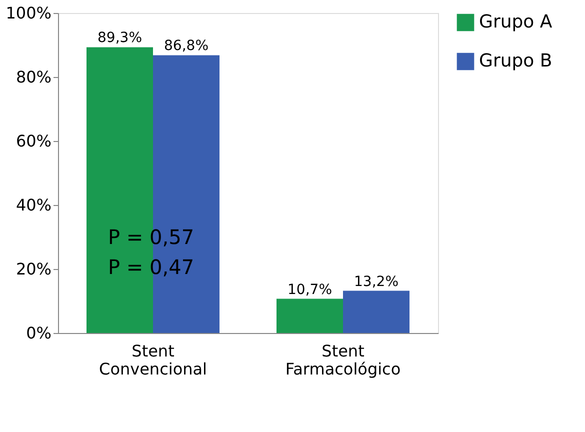 The image size is (585, 432). What do you see at coordinates (39, 333) in the screenshot?
I see `y-tick-label: 0%` at bounding box center [39, 333].